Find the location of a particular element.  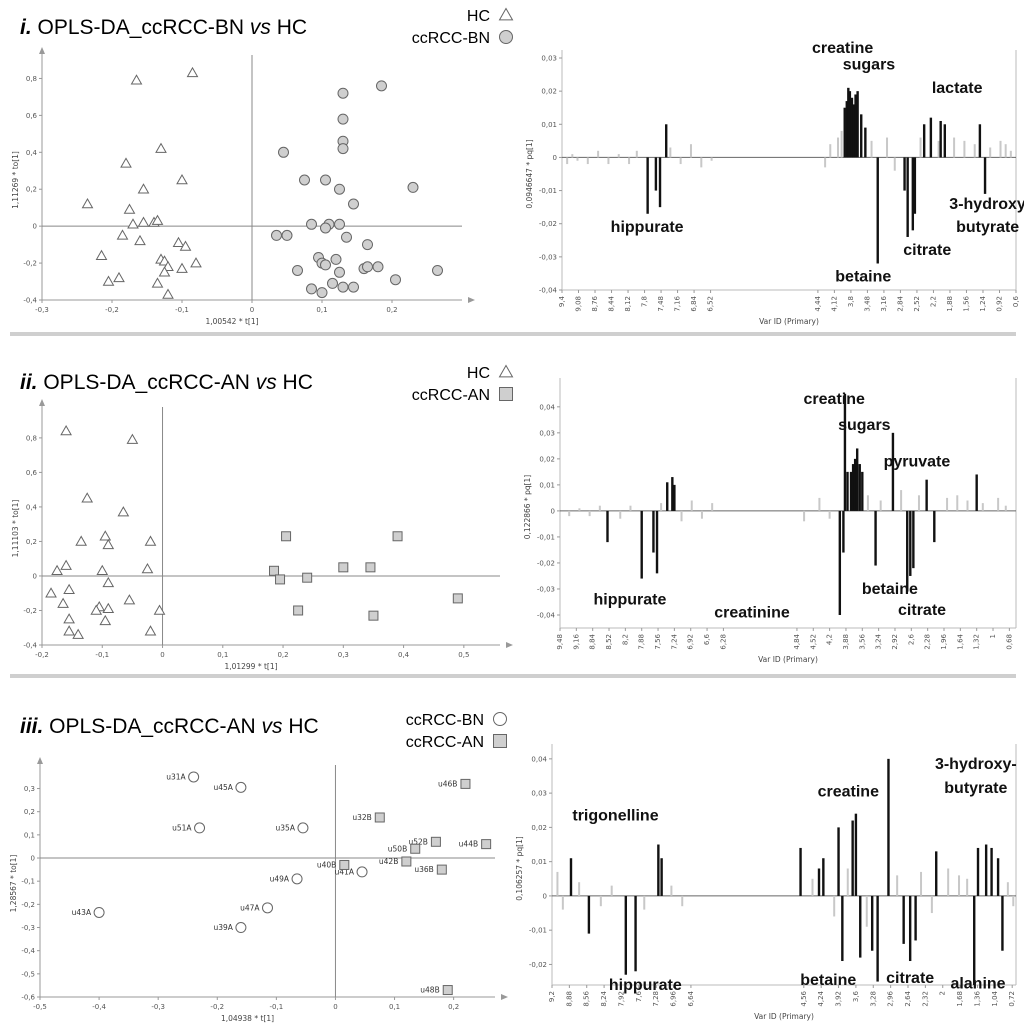

x-tick-label: 0,1 is located at coordinates (321, 310).